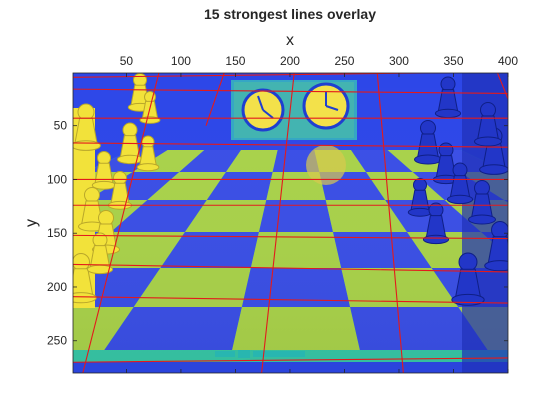 This screenshot has width=560, height=420. Describe the element at coordinates (57, 233) in the screenshot. I see `y-tick-label: 150` at that location.